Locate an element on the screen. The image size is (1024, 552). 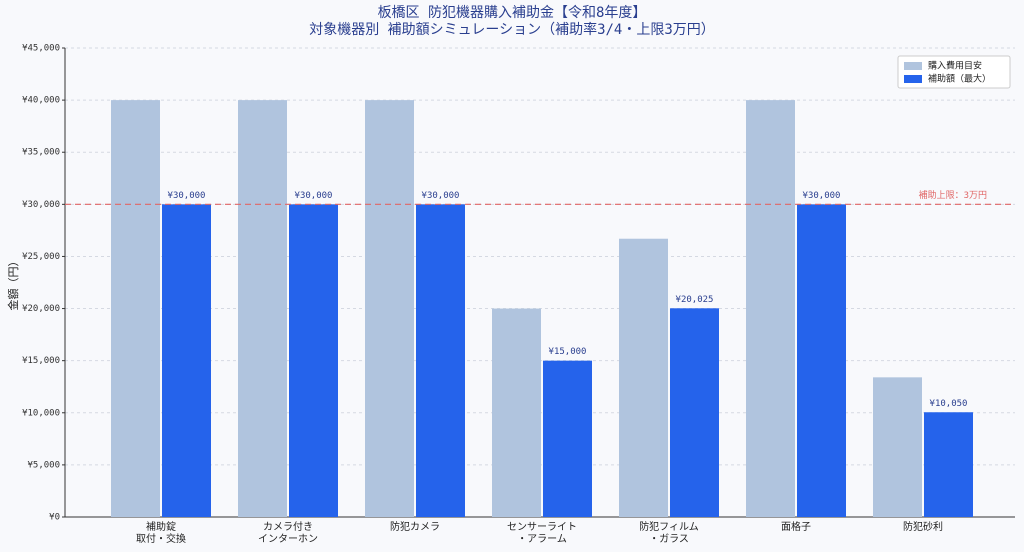
y-tick-label: ¥5,000 is located at coordinates (43, 465).